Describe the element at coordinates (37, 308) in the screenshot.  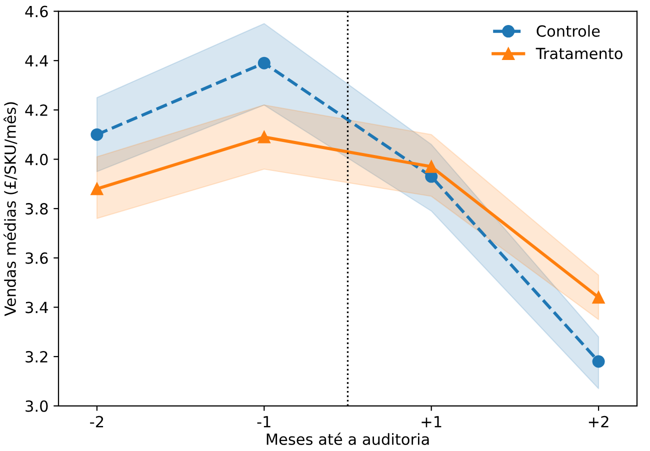
I see `y-tick-label: 3.4` at that location.